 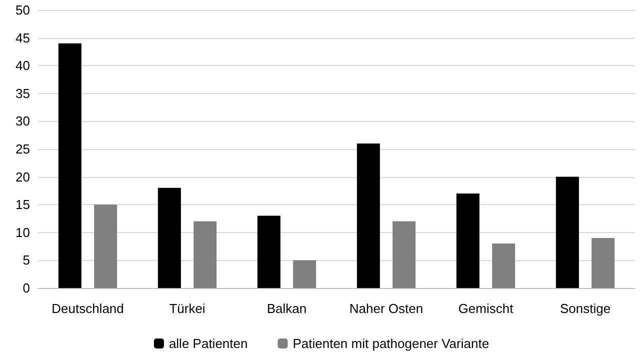 I want to click on y-tick-label: 35, so click(x=23, y=93).